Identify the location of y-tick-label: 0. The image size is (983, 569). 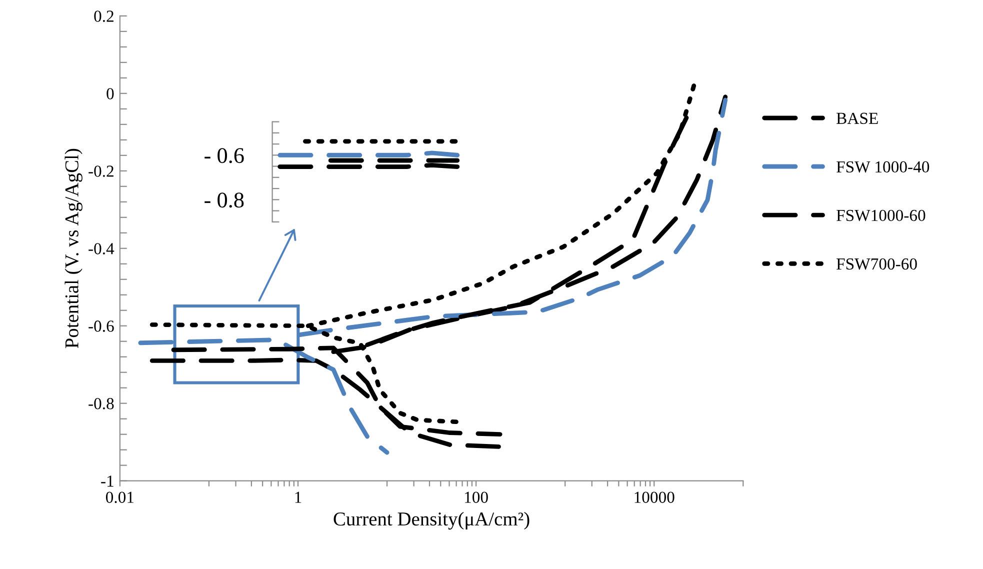
(110, 94).